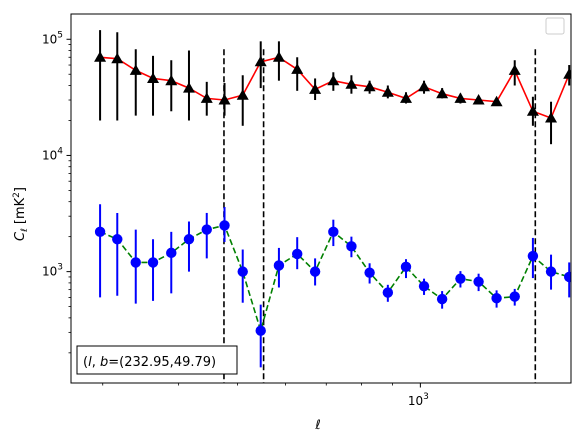  I want to click on annotation-box: (l, b=(232.95,49.79), so click(157, 360).